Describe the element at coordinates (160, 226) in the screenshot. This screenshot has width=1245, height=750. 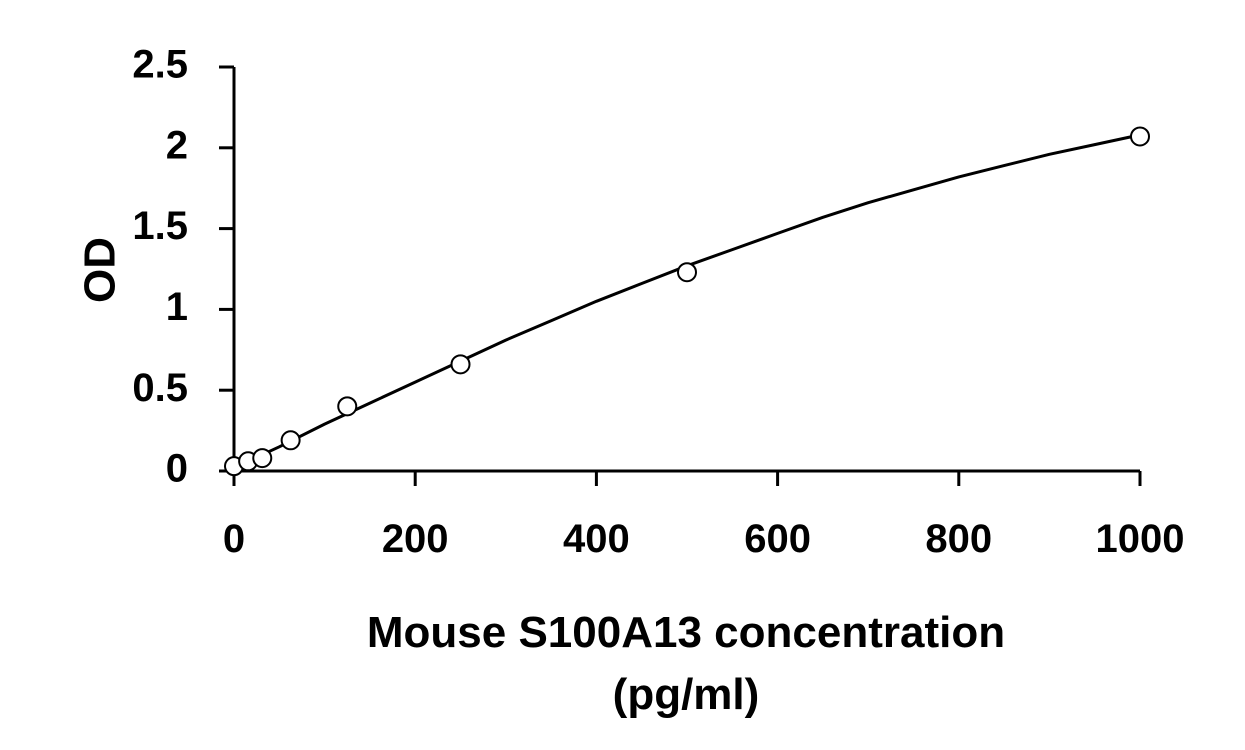
I see `y-tick-label: 1.5` at that location.